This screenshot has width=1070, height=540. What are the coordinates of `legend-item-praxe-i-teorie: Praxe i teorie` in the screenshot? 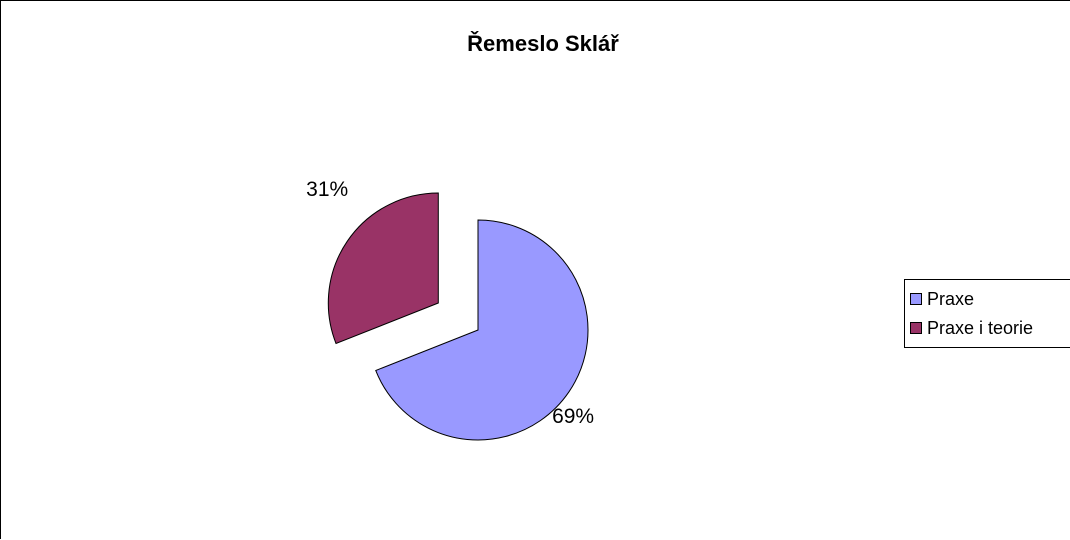 It's located at (971, 328).